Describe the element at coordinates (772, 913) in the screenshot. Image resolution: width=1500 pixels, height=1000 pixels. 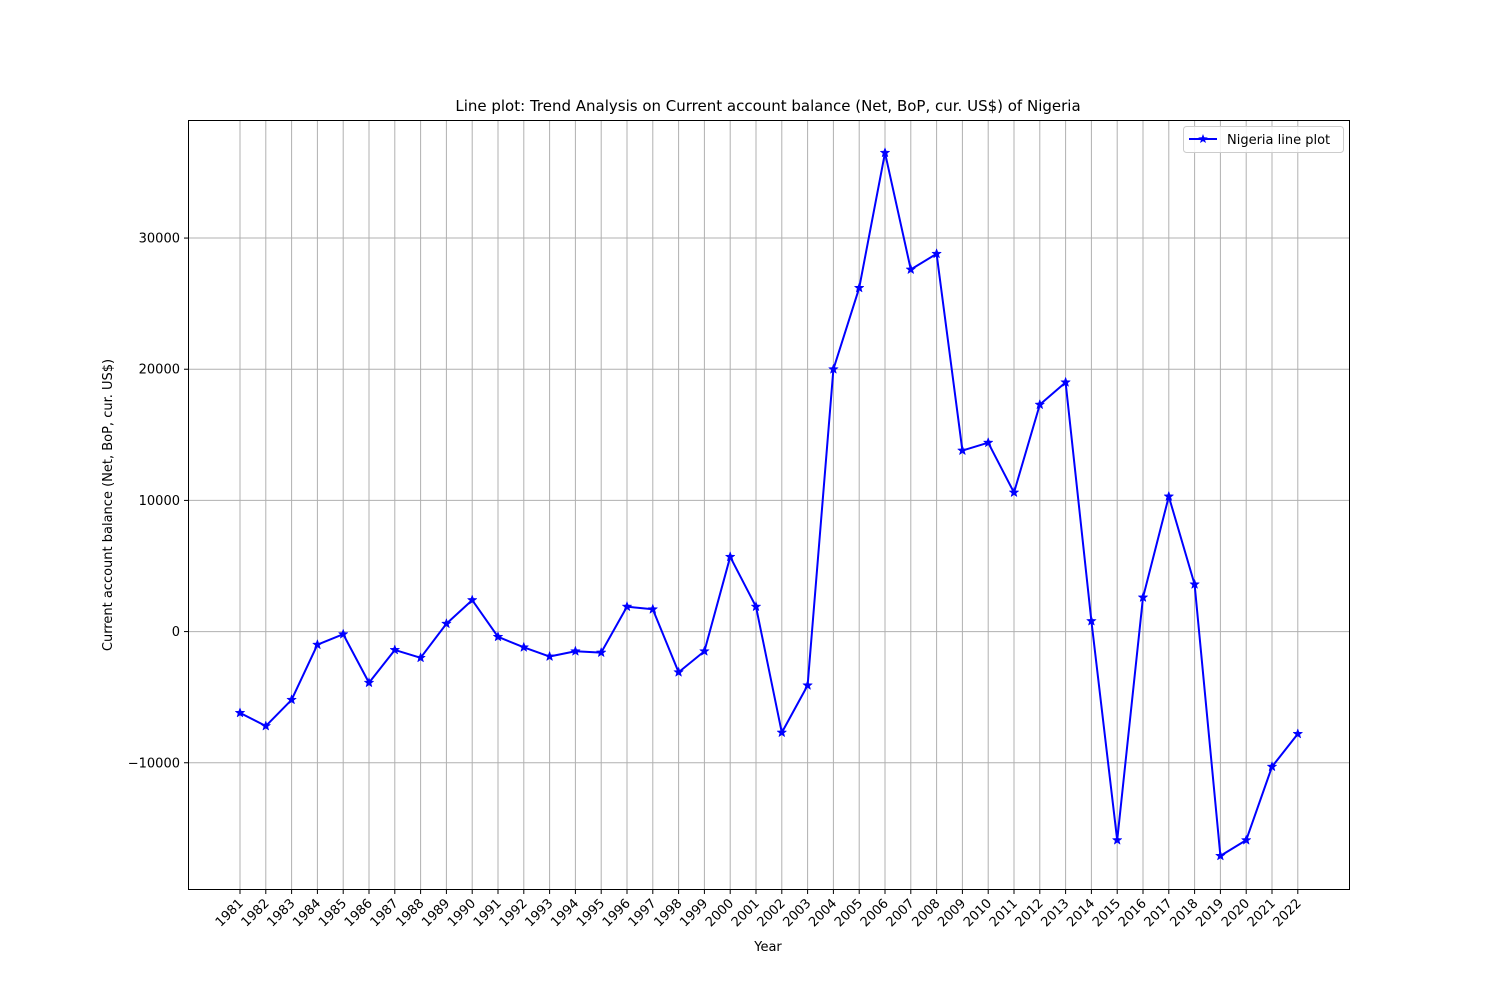
I see `x-tick-label: 2002` at that location.